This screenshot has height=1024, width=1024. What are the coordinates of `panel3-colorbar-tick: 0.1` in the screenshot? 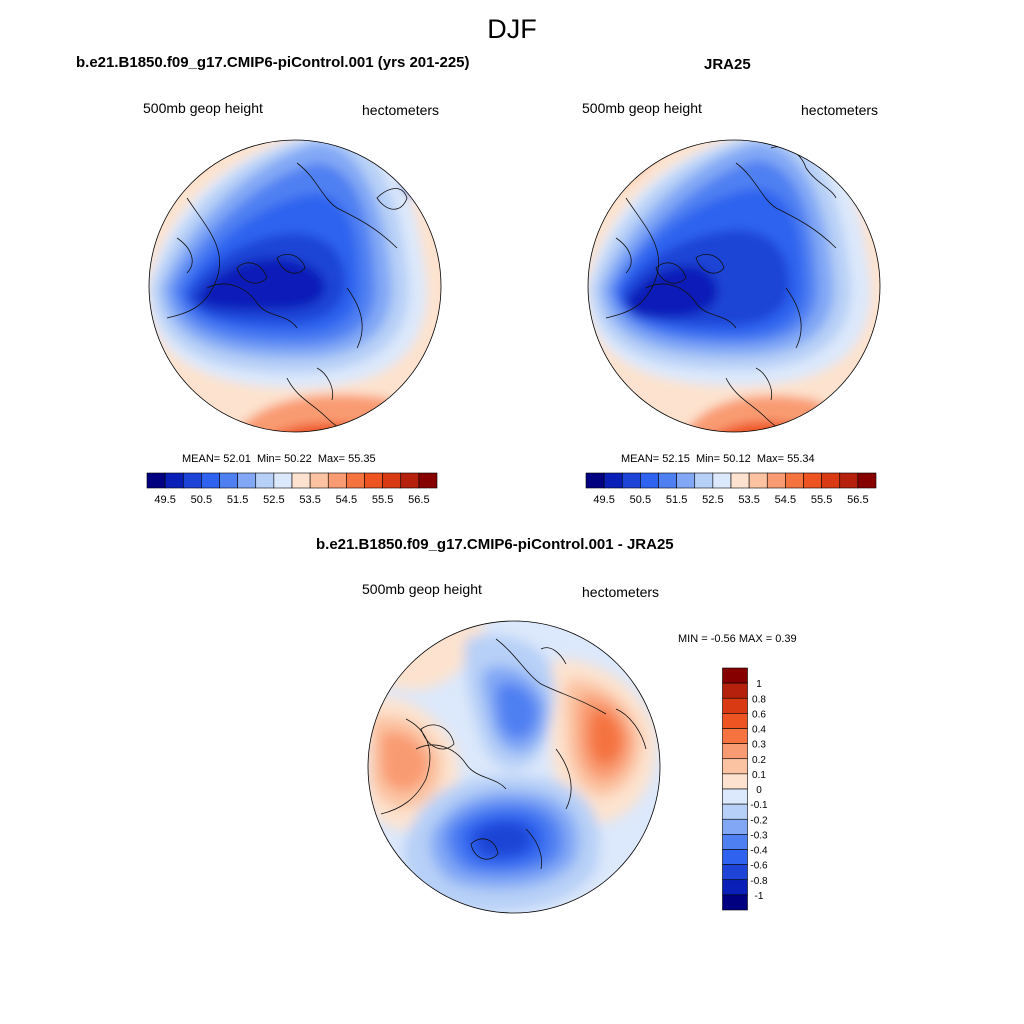 It's located at (759, 775).